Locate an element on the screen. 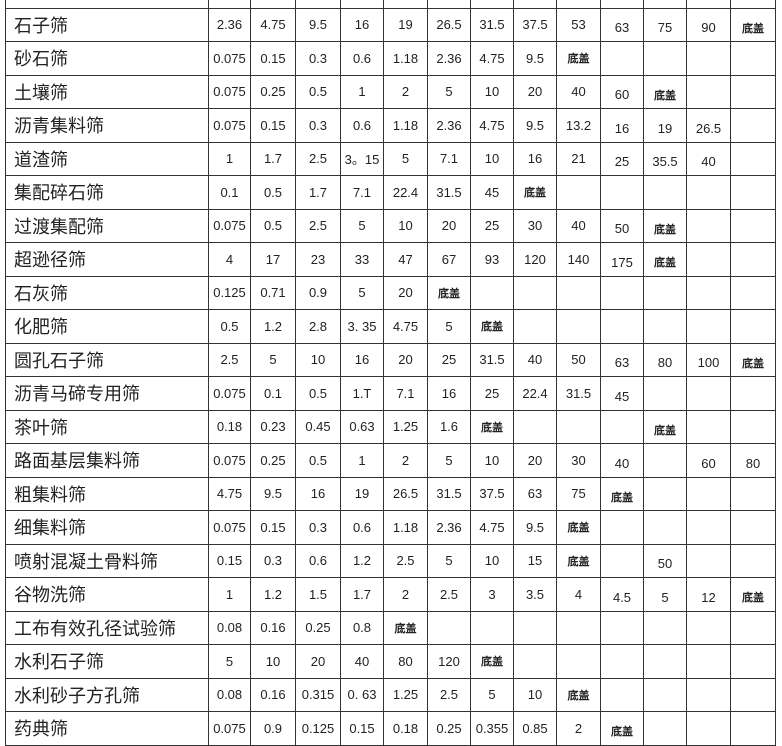  aperture-cell: 0.6 is located at coordinates (362, 527).